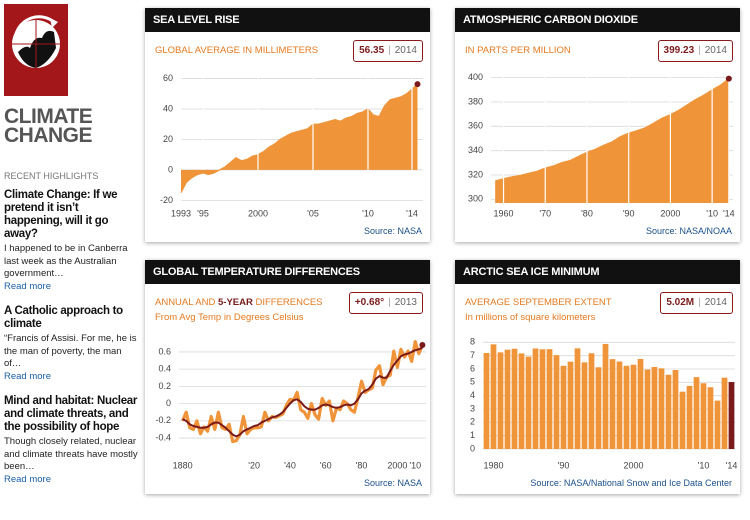 The height and width of the screenshot is (520, 750). What do you see at coordinates (472, 342) in the screenshot?
I see `y-tick-label: 8` at bounding box center [472, 342].